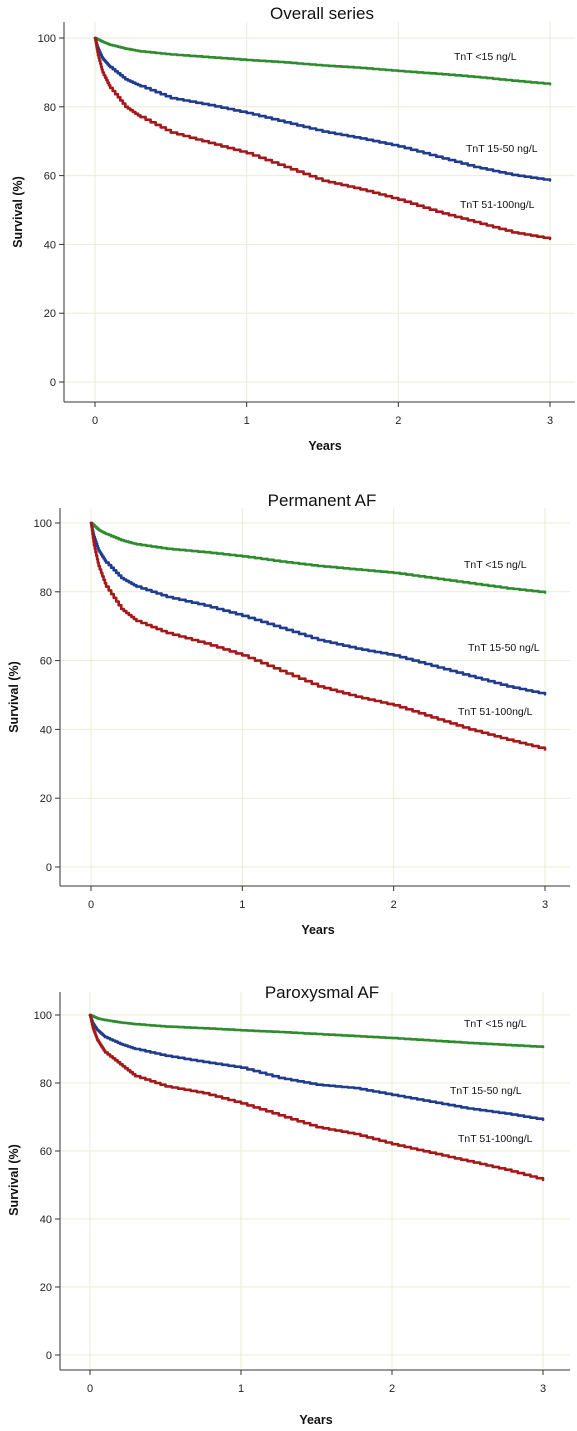 The image size is (577, 1431). I want to click on chart-title: Paroxysmal AF, so click(322, 992).